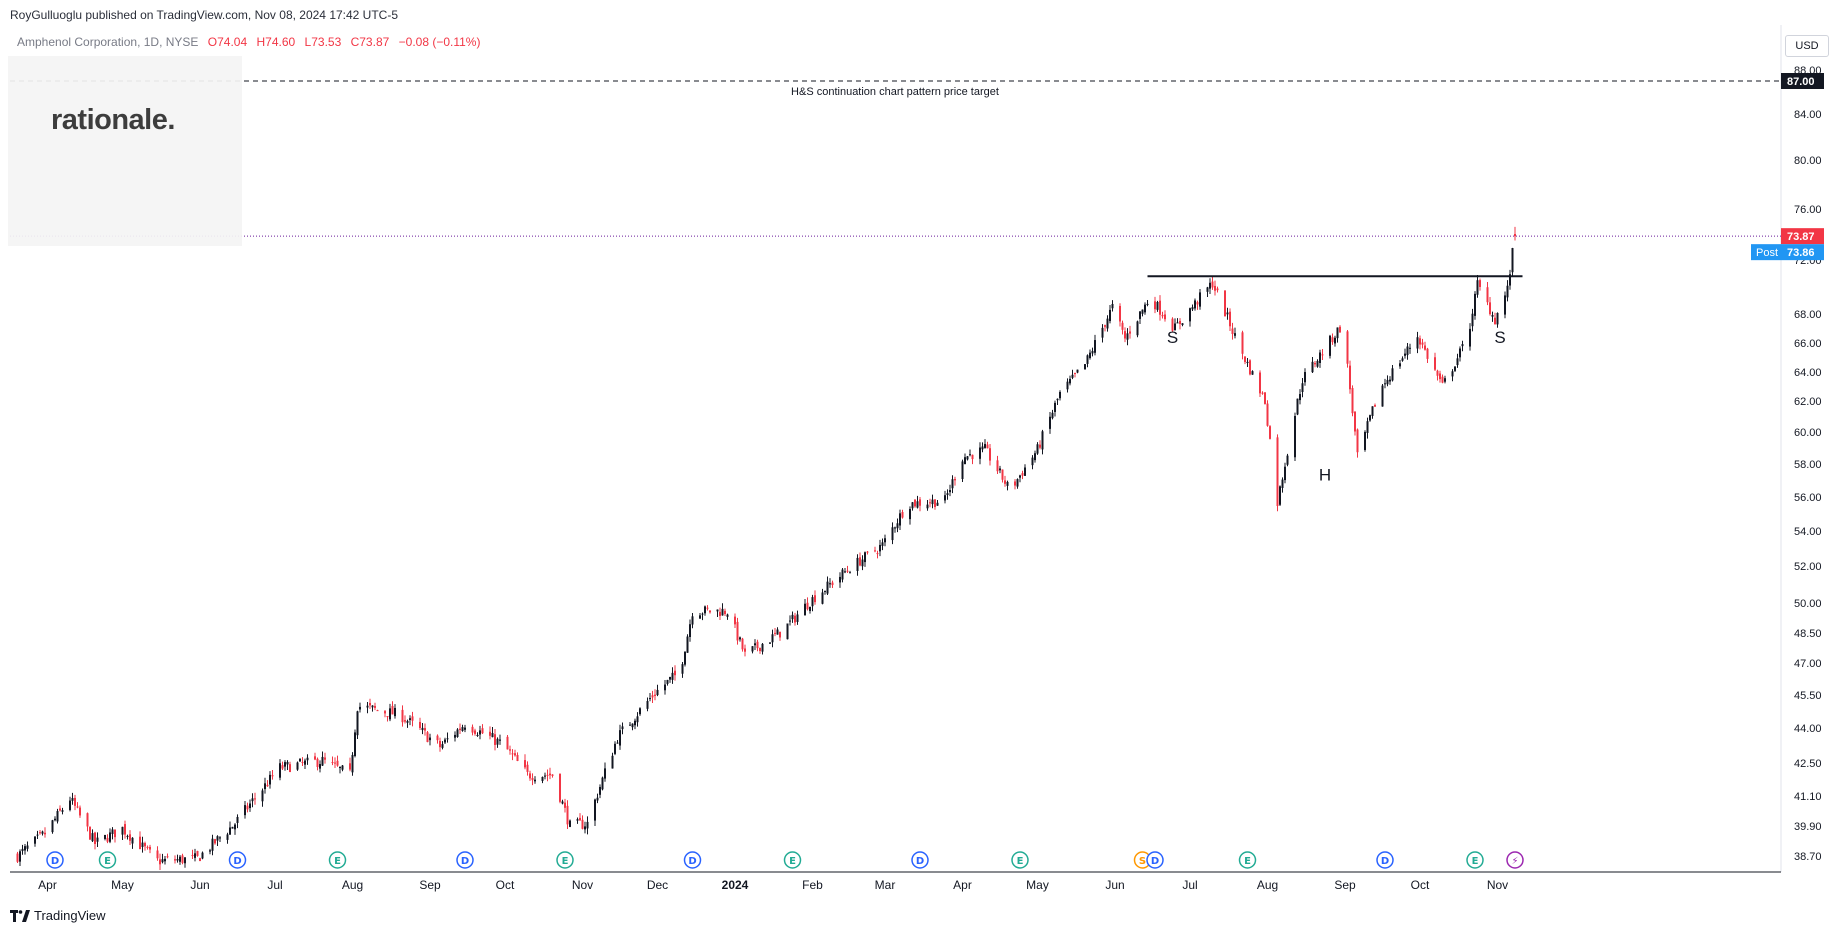 The image size is (1835, 931). What do you see at coordinates (1801, 253) in the screenshot?
I see `post-price-label: 73.86` at bounding box center [1801, 253].